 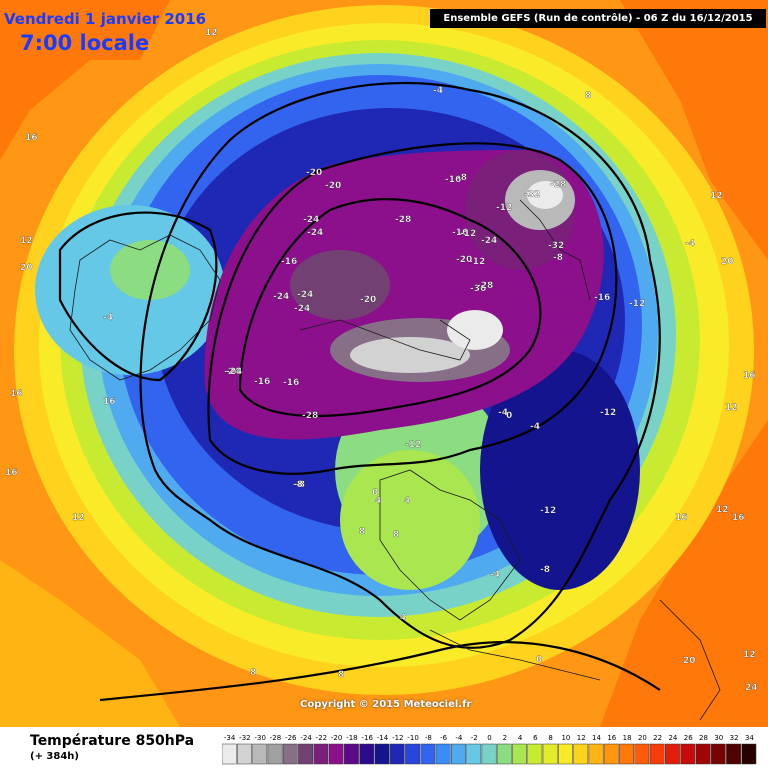 I want to click on scale-tick-label: 28, so click(x=703, y=738).